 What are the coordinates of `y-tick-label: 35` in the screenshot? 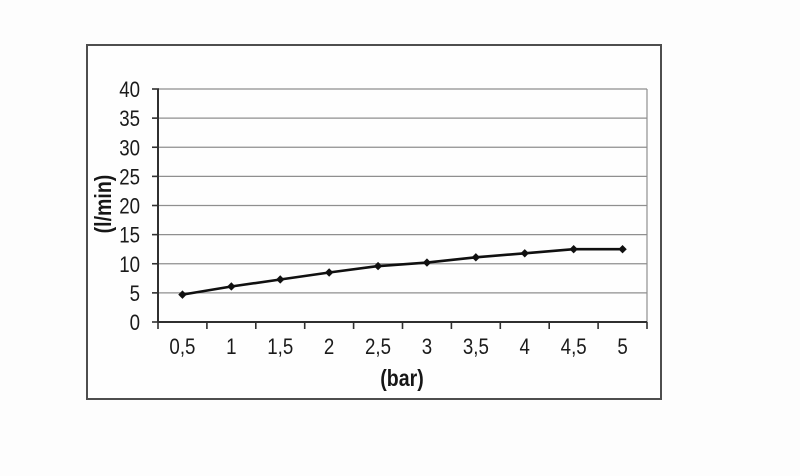 It's located at (129, 120).